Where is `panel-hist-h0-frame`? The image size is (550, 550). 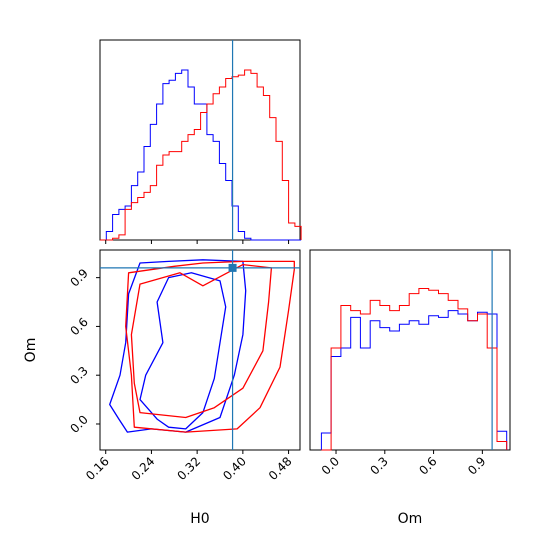 panel-hist-h0-frame is located at coordinates (200, 140).